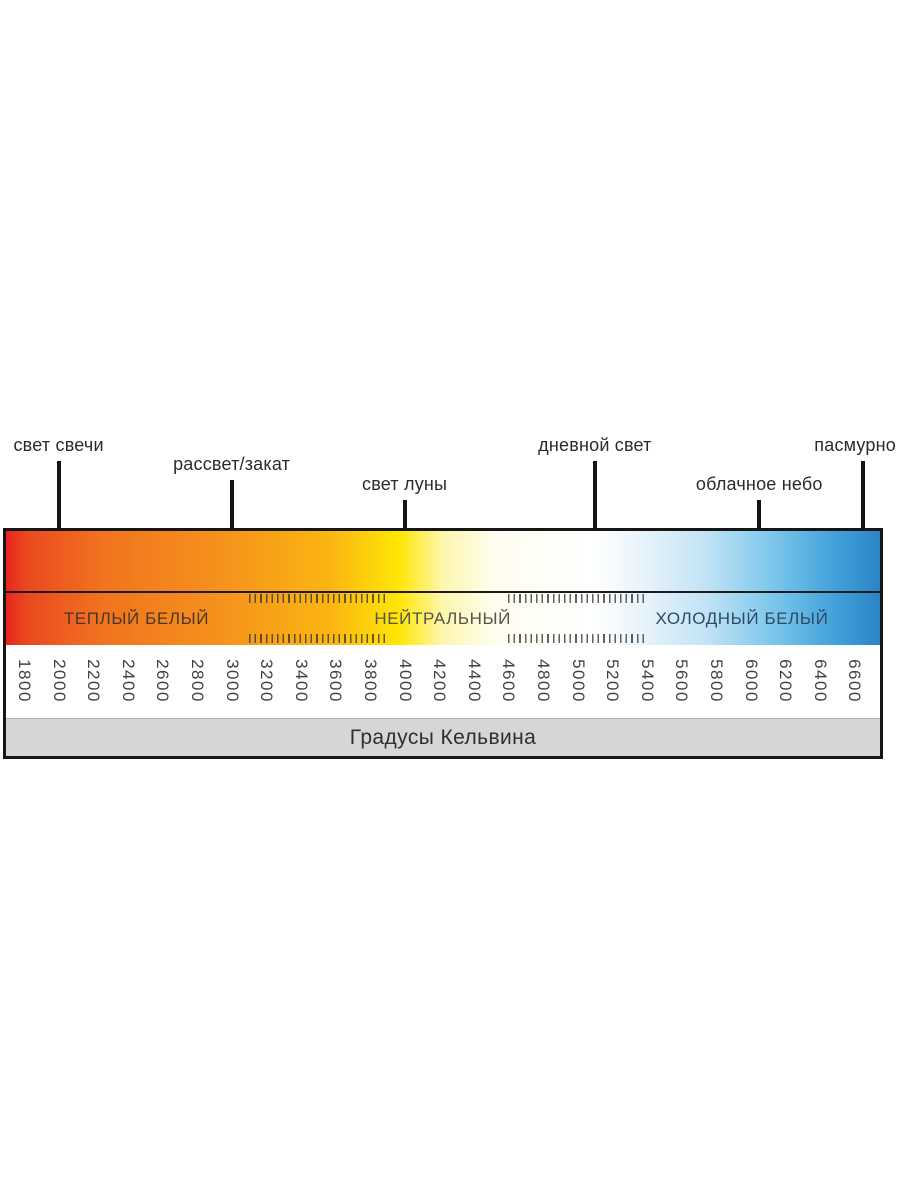  I want to click on kelvin-scale-number: 2000, so click(59, 681).